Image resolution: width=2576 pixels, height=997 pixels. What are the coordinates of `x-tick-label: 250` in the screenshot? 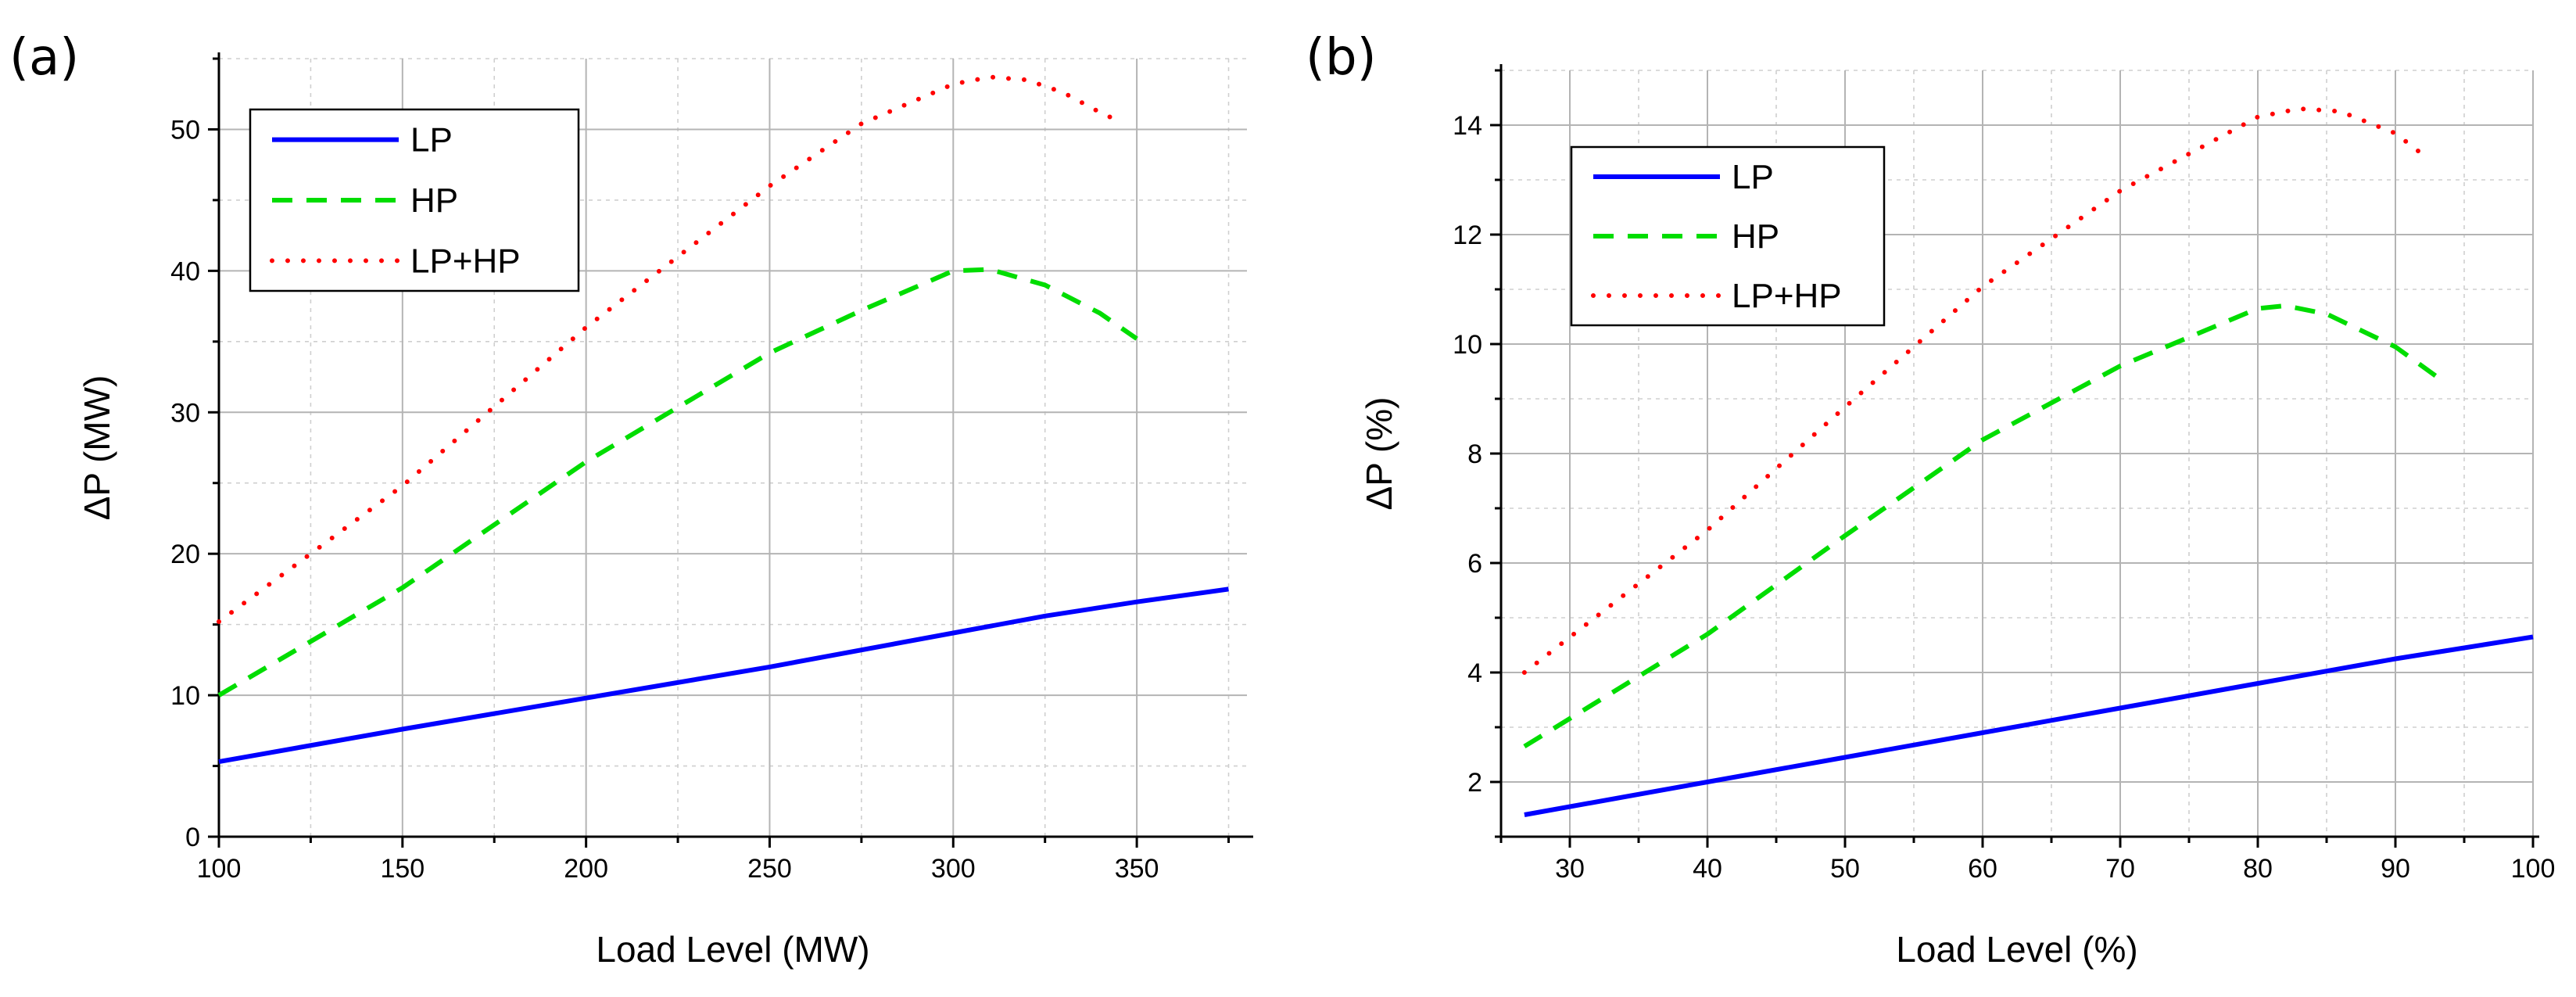 It's located at (769, 869).